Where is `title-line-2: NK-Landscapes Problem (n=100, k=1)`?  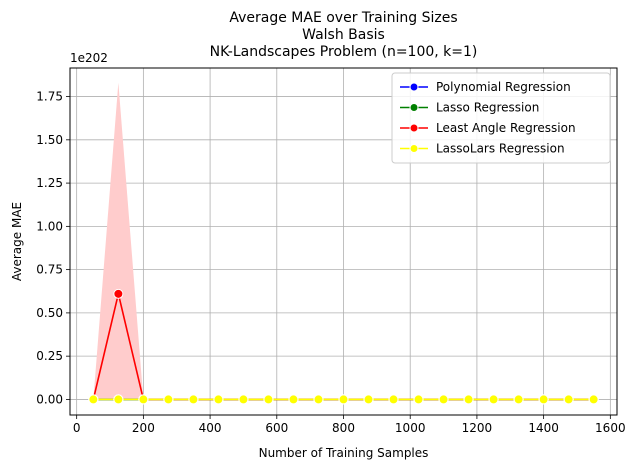 title-line-2: NK-Landscapes Problem (n=100, k=1) is located at coordinates (344, 52).